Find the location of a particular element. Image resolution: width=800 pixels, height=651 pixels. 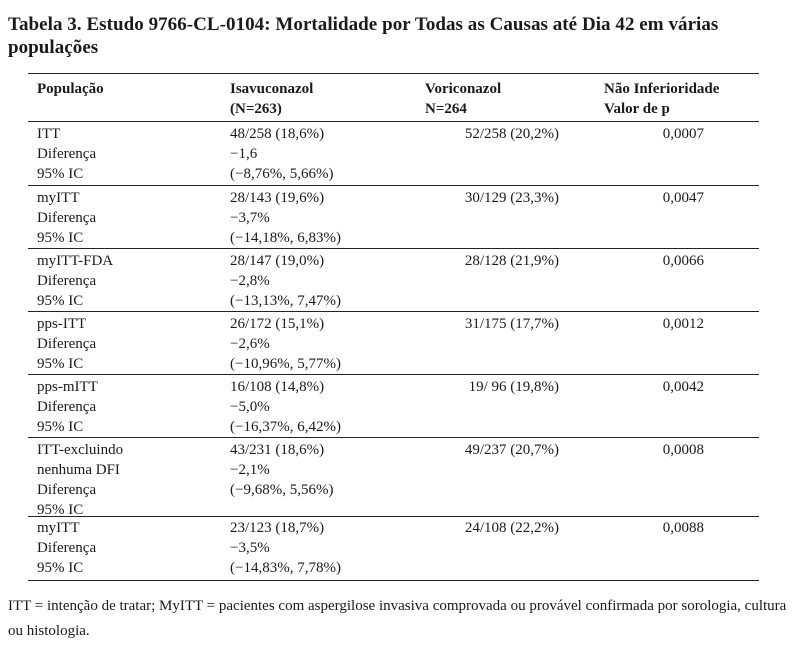

isavuconazol-value: 16/108 (14,8%) is located at coordinates (277, 387).